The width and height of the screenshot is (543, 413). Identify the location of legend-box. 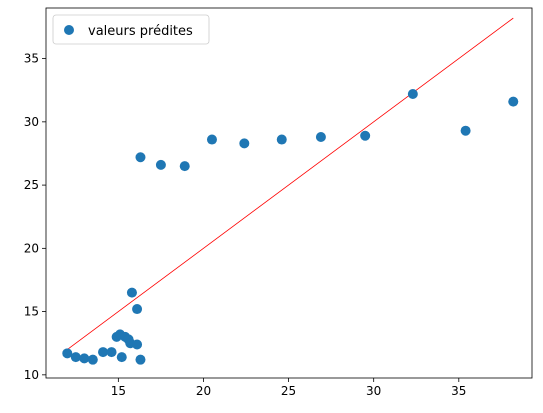
(131, 29).